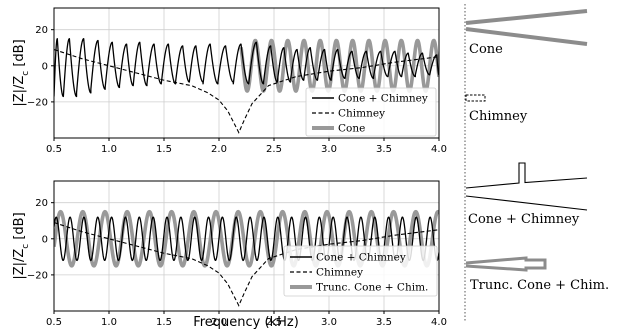  What do you see at coordinates (439, 322) in the screenshot?
I see `bottom-x-tick-label: 4.0` at bounding box center [439, 322].